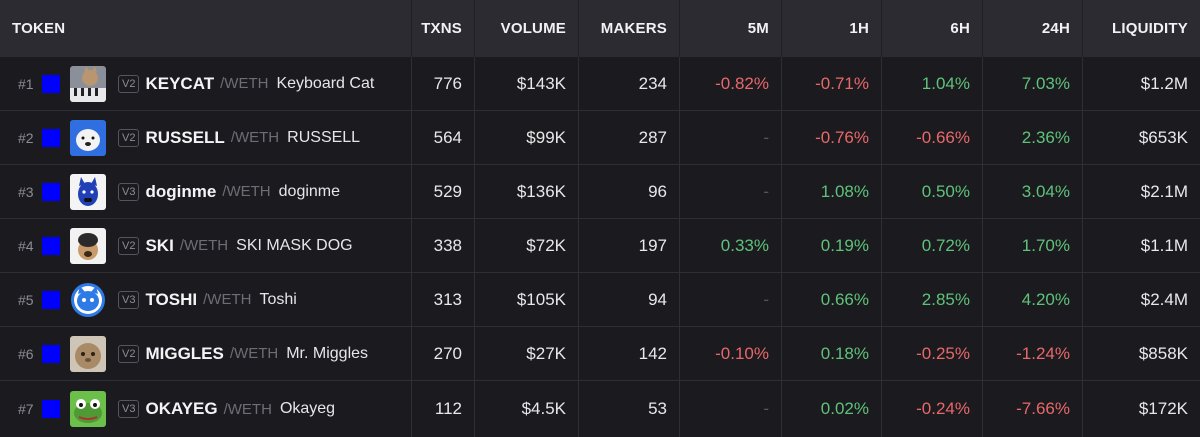 The width and height of the screenshot is (1200, 437). I want to click on change-24h-cell: 7.03%, so click(1033, 83).